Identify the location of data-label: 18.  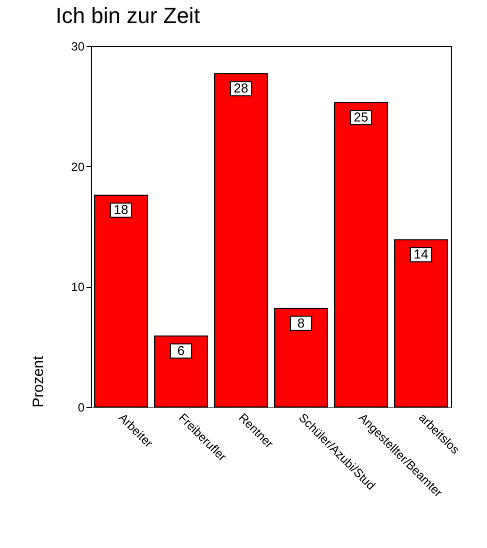
(121, 210).